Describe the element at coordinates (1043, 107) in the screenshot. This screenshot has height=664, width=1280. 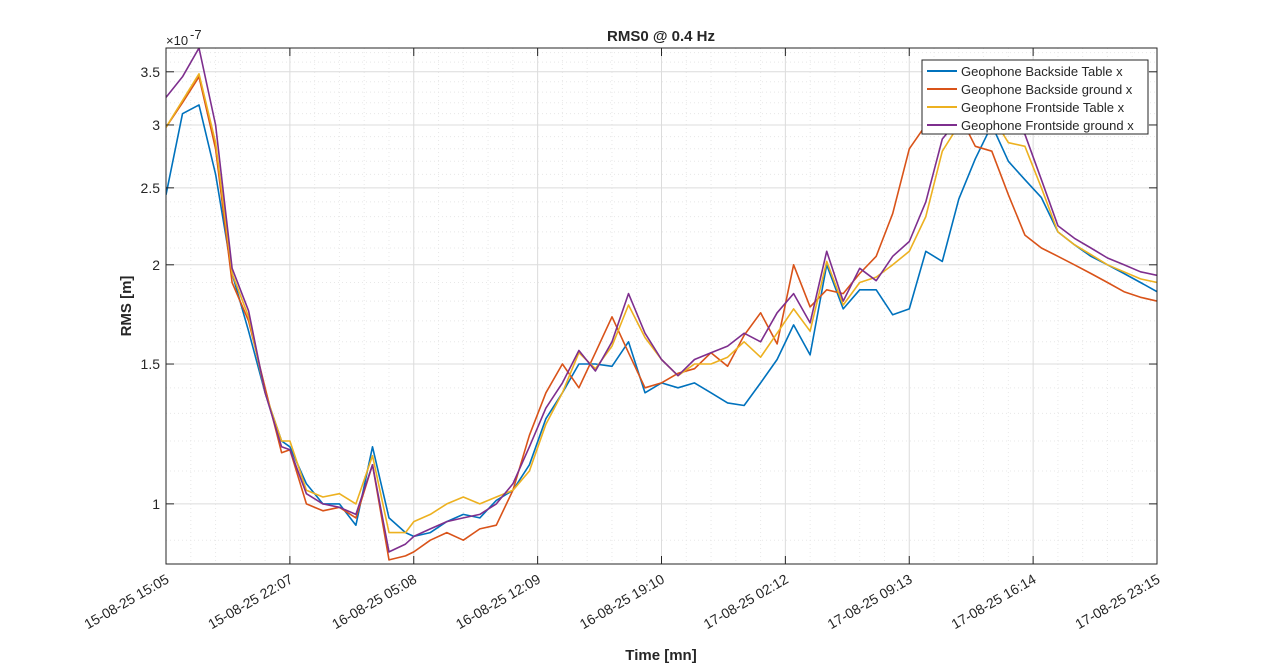
I see `legend-entry-3: Geophone Frontside Table x` at that location.